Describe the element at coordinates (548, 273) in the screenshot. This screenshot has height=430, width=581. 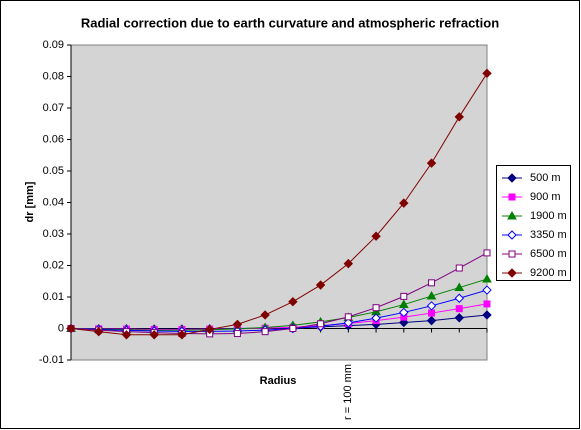
I see `legend-label: 9200 m` at that location.